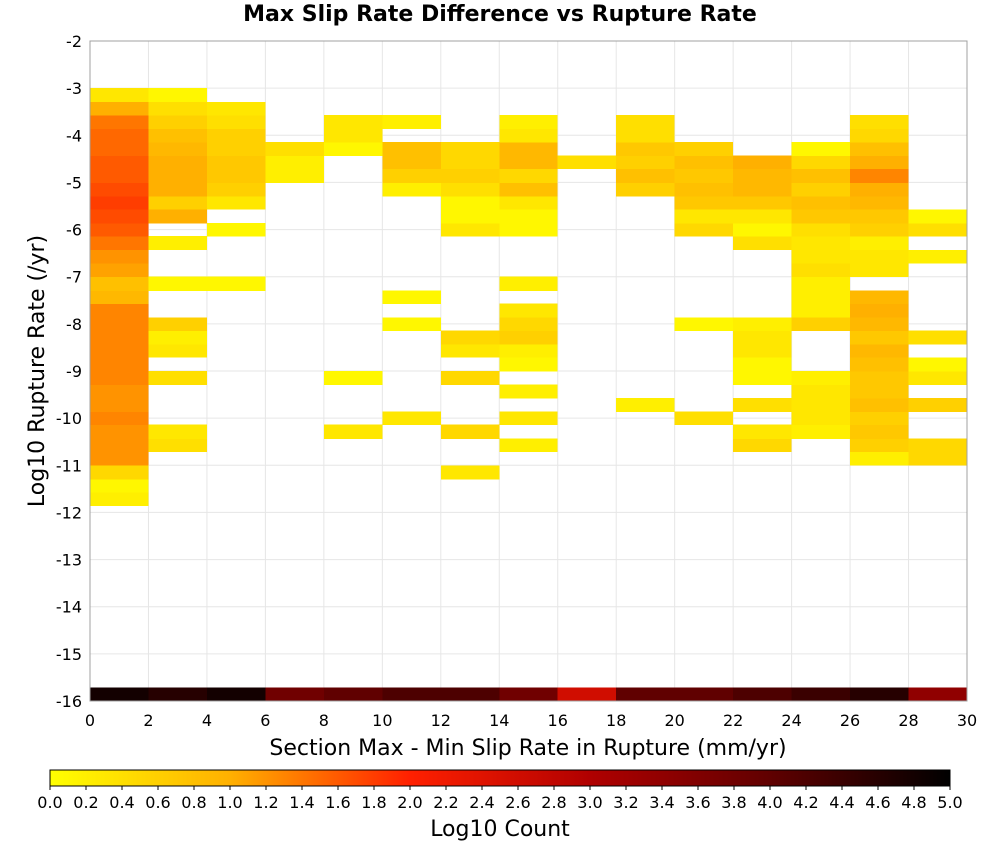 The width and height of the screenshot is (1000, 850). Describe the element at coordinates (74, 324) in the screenshot. I see `y-tick-label-6: -8` at that location.